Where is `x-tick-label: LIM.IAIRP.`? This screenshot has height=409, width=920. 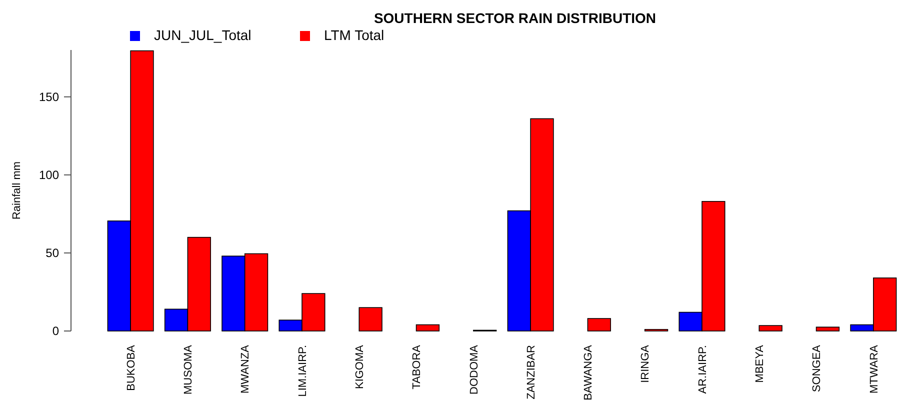
x-tick-label: LIM.IAIRP. is located at coordinates (302, 371).